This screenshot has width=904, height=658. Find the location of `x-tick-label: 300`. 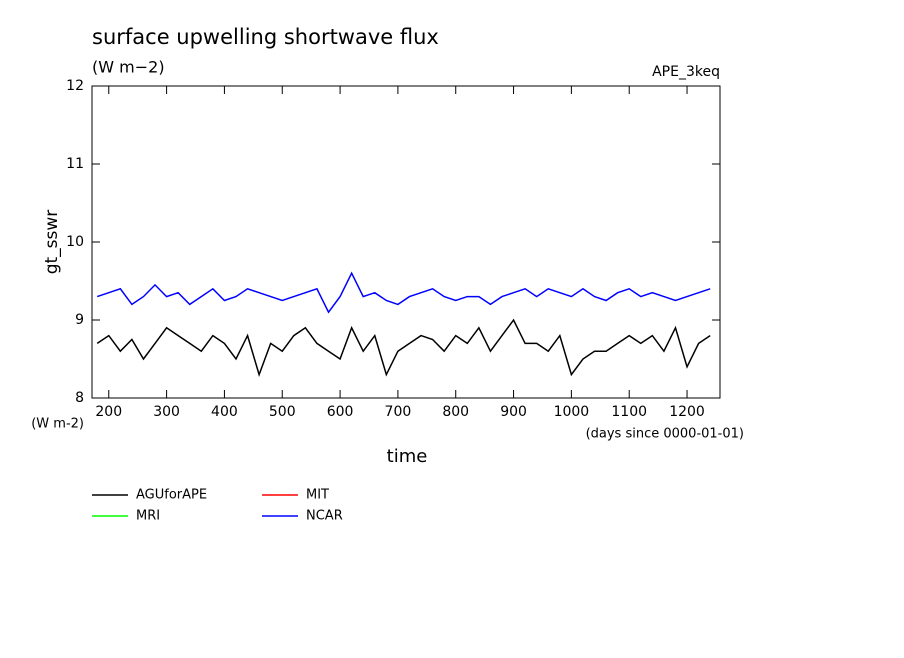

x-tick-label: 300 is located at coordinates (166, 412).